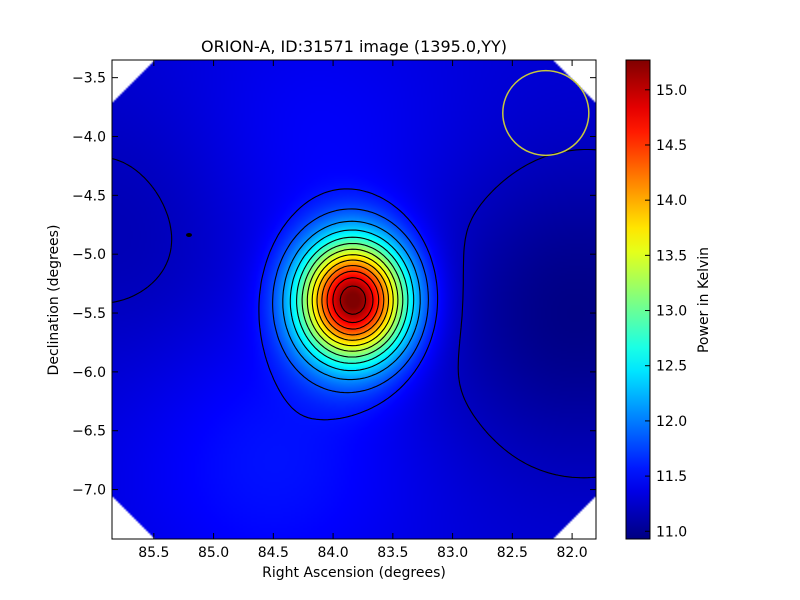 The width and height of the screenshot is (800, 600). What do you see at coordinates (89, 137) in the screenshot?
I see `y-tick-label: −4.0` at bounding box center [89, 137].